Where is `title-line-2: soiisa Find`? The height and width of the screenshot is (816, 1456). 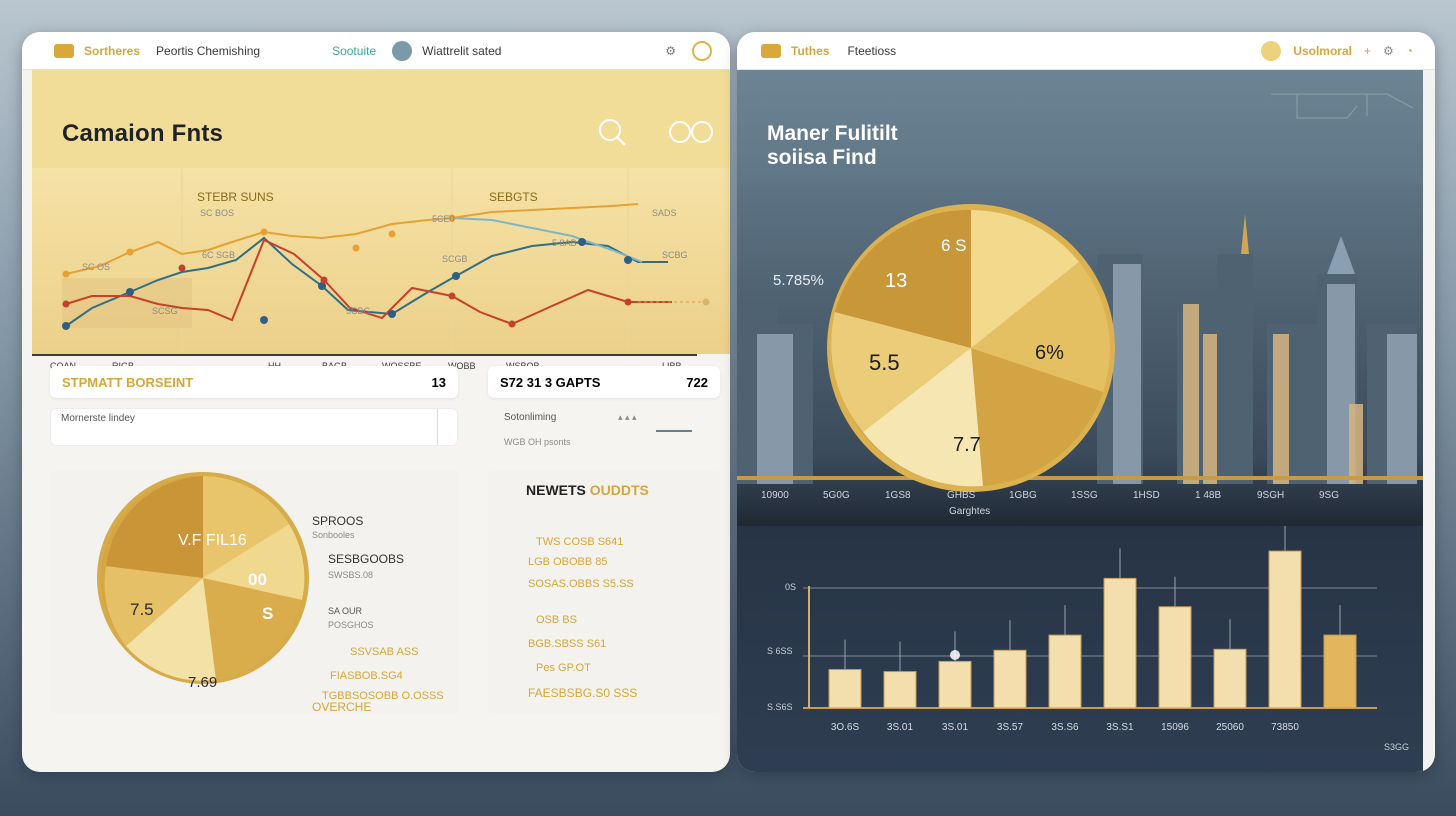 title-line-2: soiisa Find is located at coordinates (822, 157).